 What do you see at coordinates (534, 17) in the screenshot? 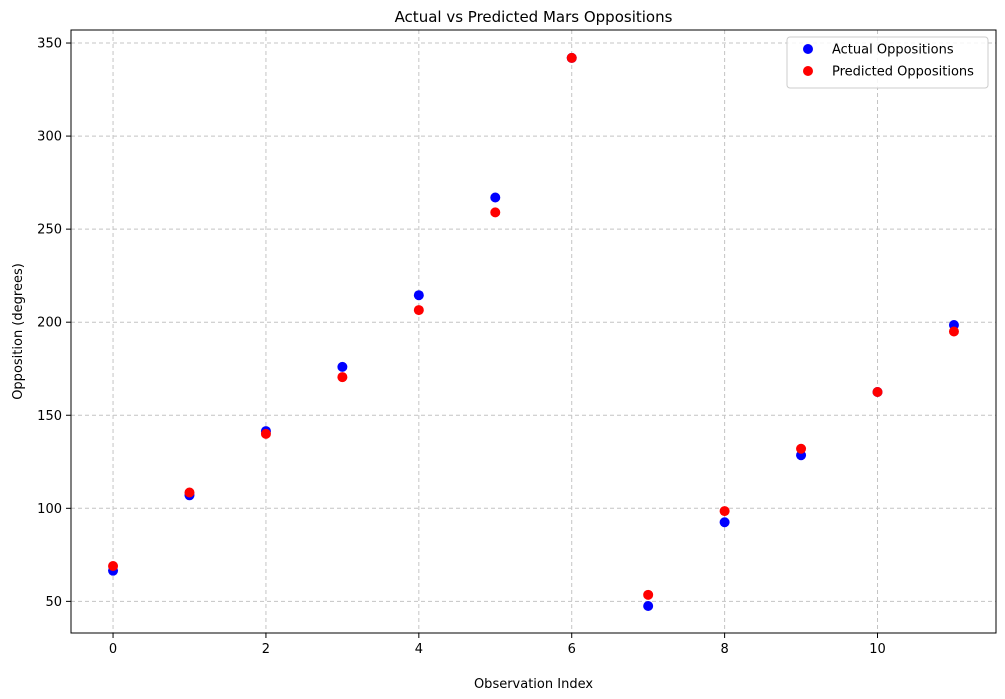
I see `chart-title: Actual vs Predicted Mars Oppositions` at bounding box center [534, 17].